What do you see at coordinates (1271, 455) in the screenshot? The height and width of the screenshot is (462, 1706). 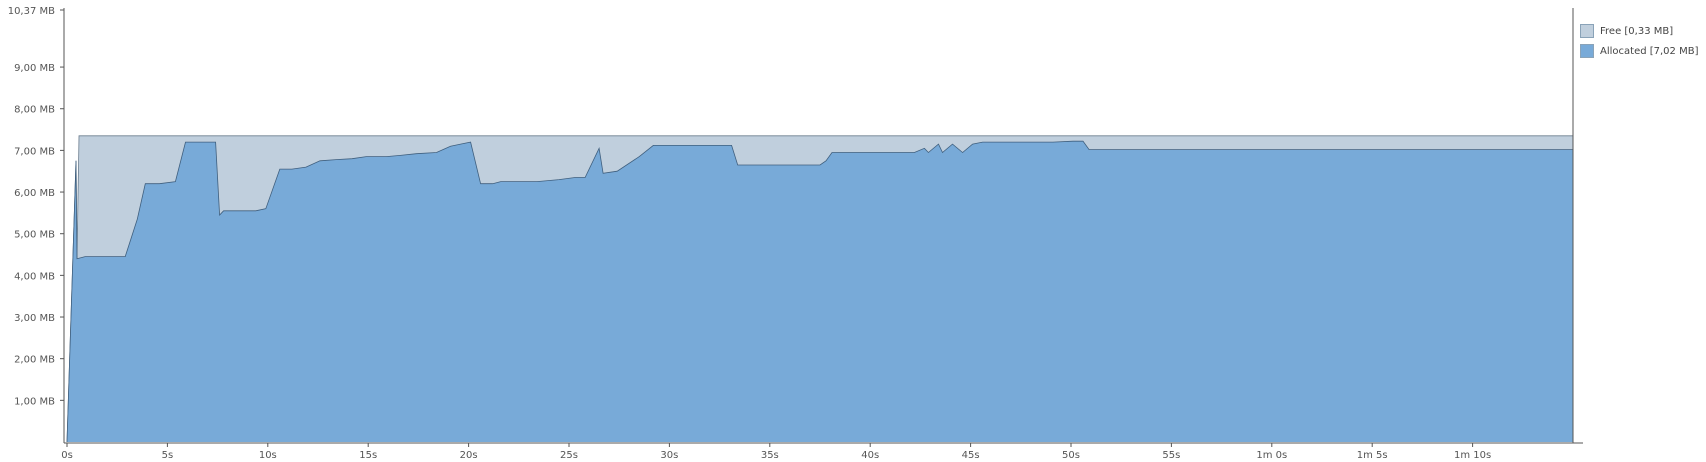 I see `x-tick-label: 1m 0s` at bounding box center [1271, 455].